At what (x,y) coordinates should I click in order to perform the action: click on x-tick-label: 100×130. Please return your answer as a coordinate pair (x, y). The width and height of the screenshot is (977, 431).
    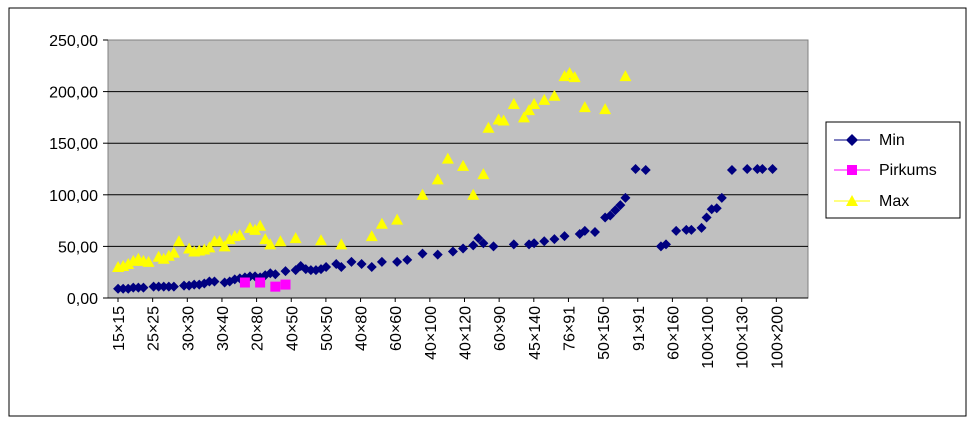
    Looking at the image, I should click on (743, 337).